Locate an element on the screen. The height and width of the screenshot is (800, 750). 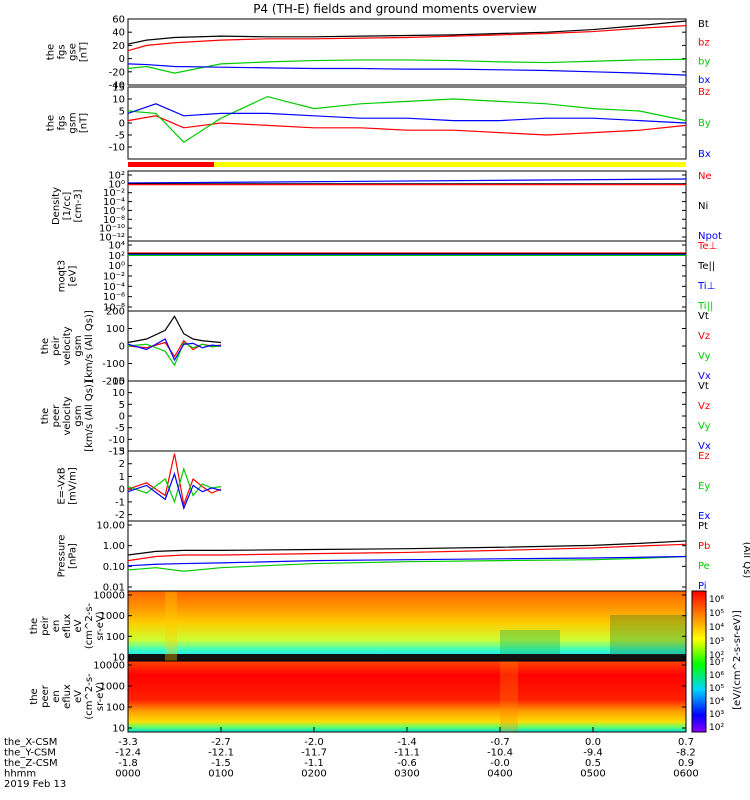
legend-Vz: Vz is located at coordinates (704, 336).